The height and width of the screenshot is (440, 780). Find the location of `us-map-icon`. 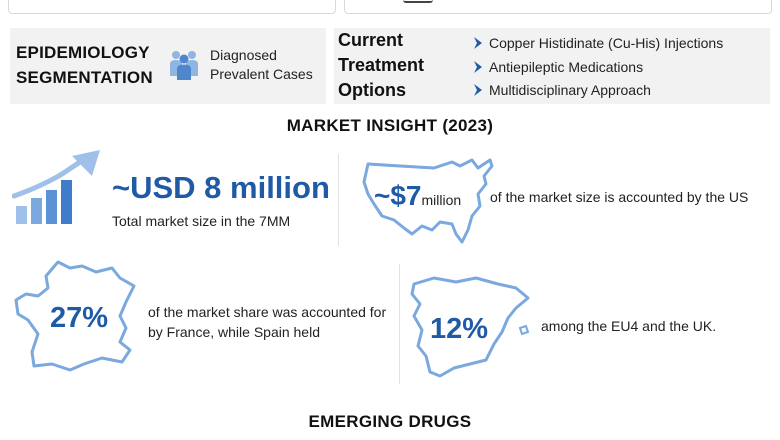

us-map-icon is located at coordinates (428, 201).